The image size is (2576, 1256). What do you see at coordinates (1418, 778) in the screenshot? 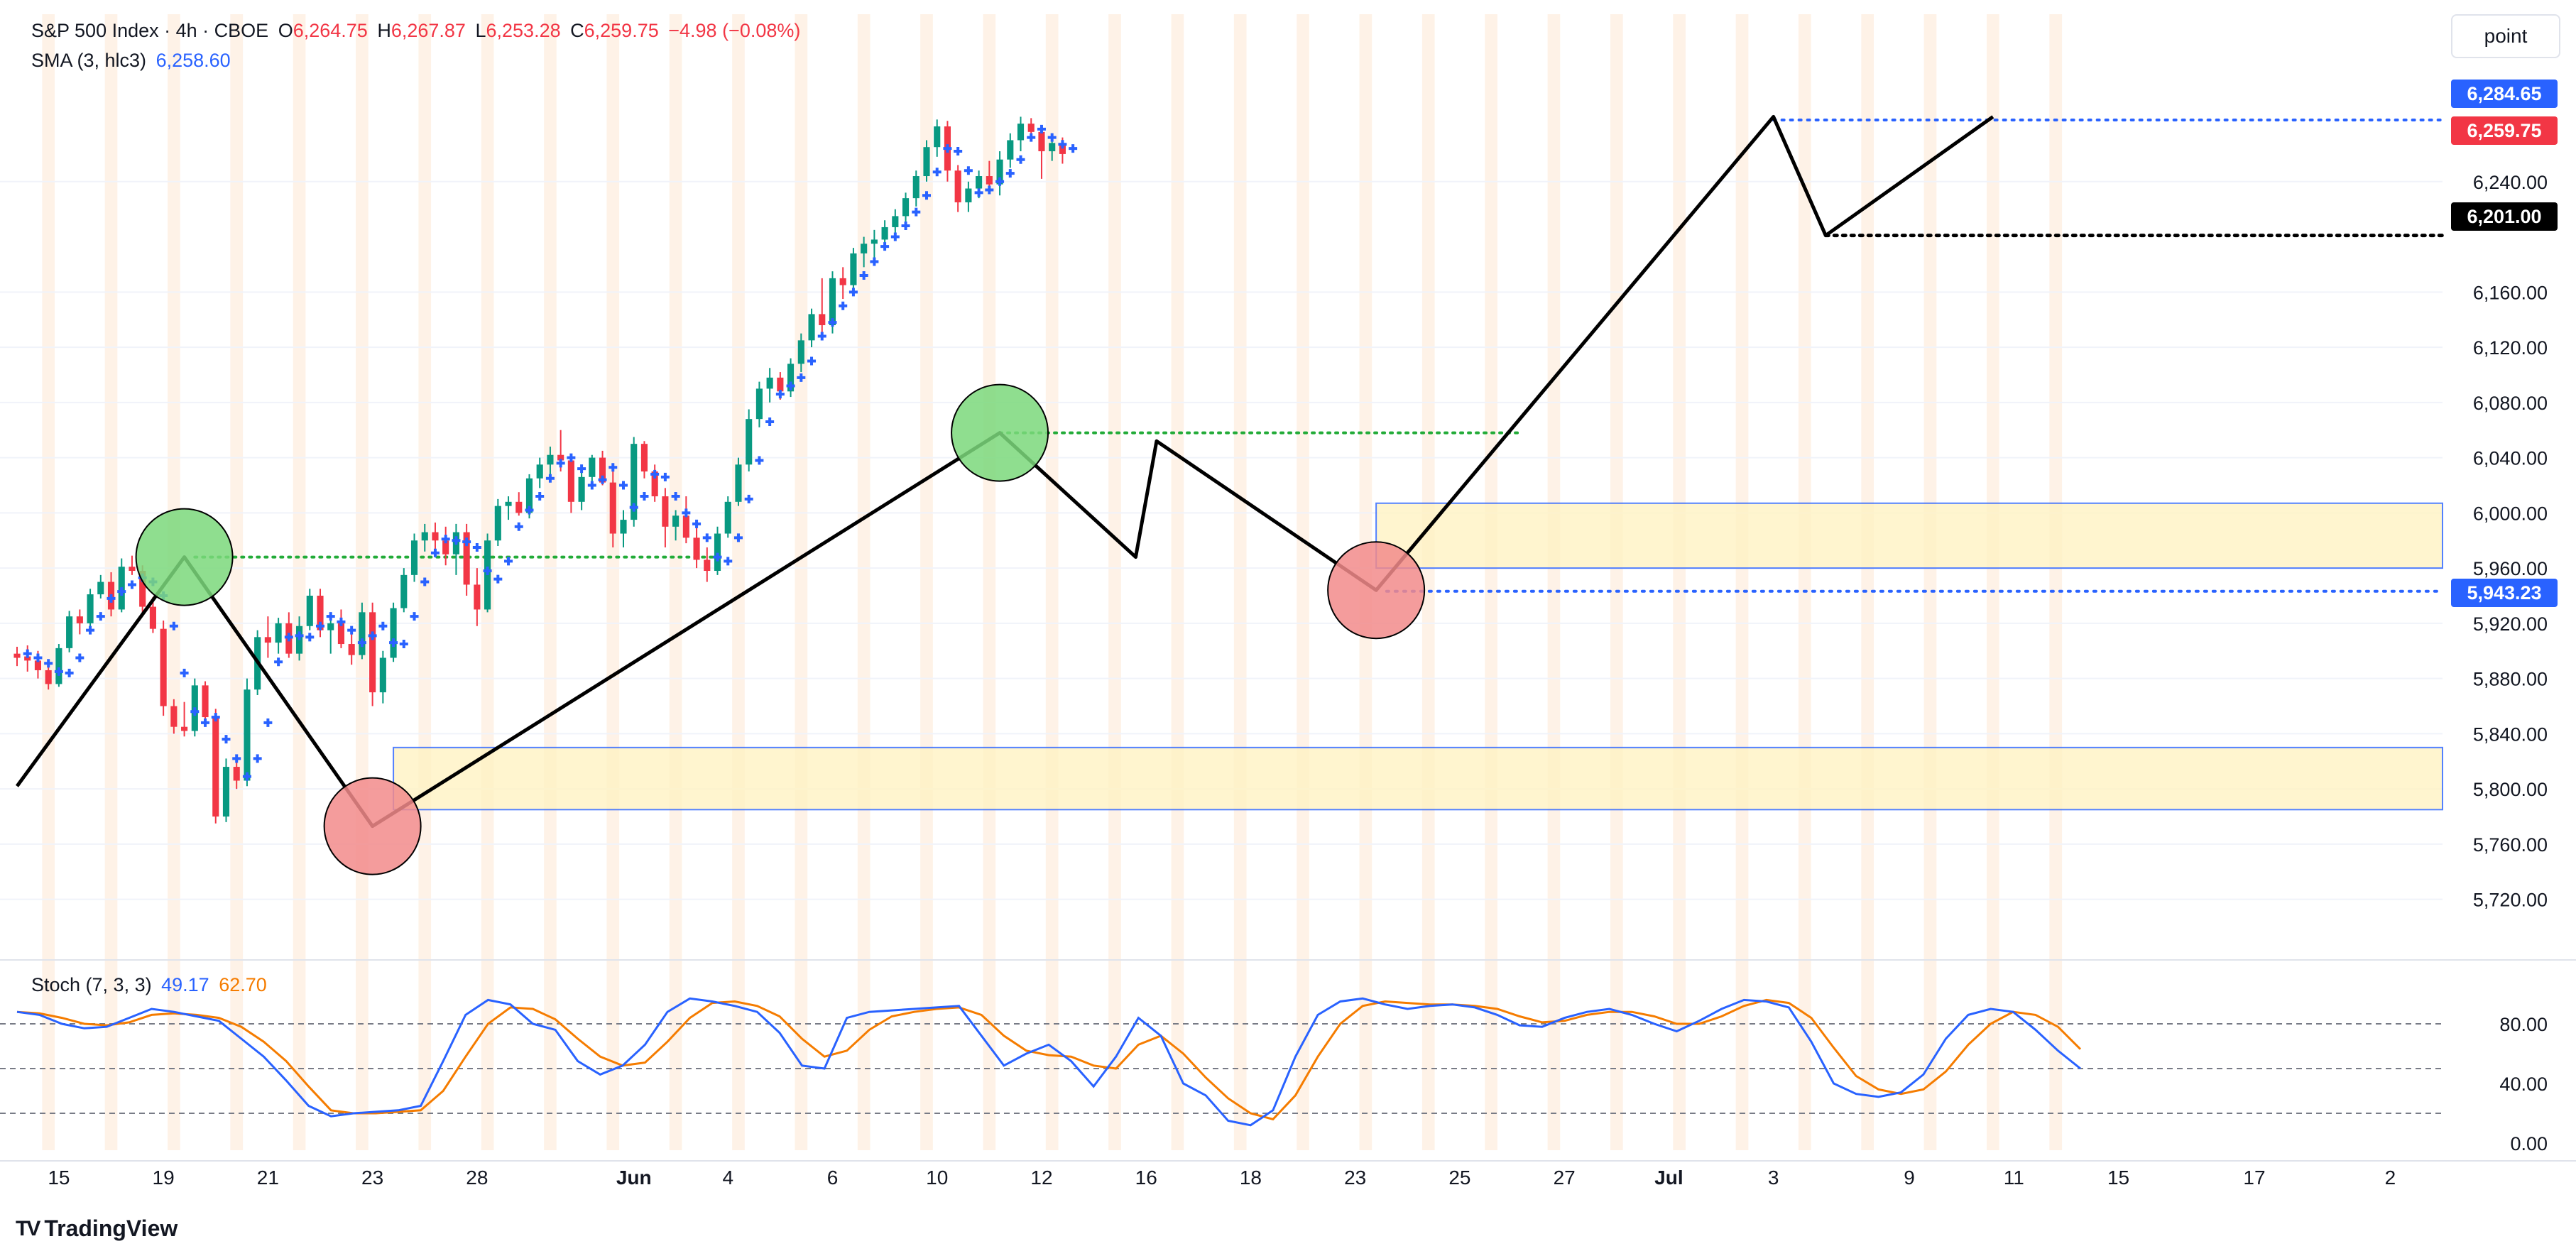
I see `demand-zone` at bounding box center [1418, 778].